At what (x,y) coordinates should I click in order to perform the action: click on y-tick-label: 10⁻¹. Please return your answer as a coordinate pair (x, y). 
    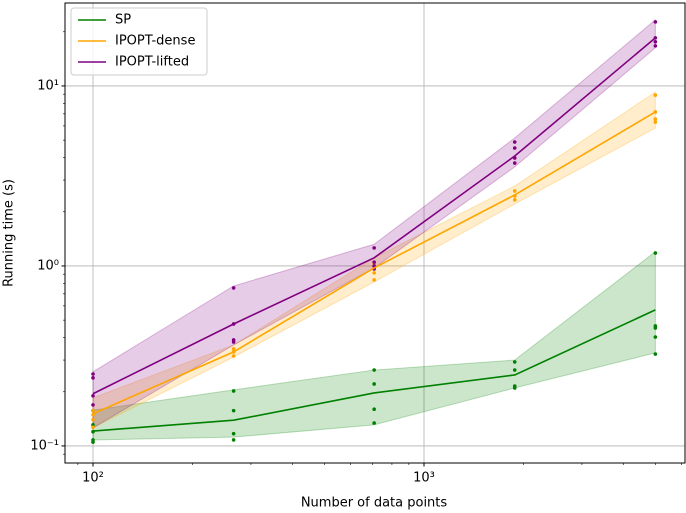
    Looking at the image, I should click on (44, 445).